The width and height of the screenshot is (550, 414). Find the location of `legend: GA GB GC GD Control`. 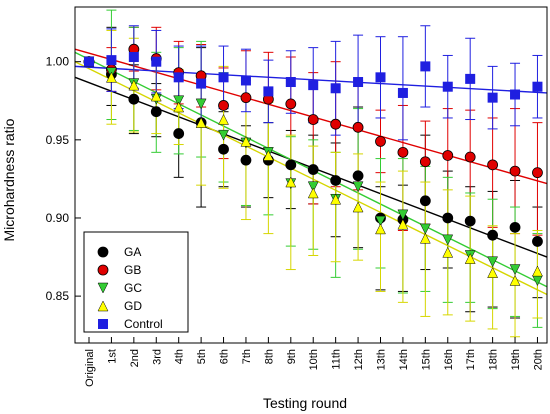

legend: GA GB GC GD Control is located at coordinates (136, 282).